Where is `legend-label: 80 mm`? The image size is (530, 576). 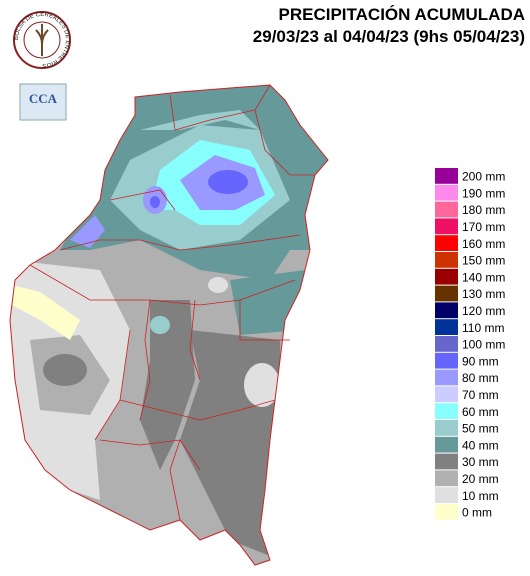
legend-label: 80 mm is located at coordinates (480, 378).